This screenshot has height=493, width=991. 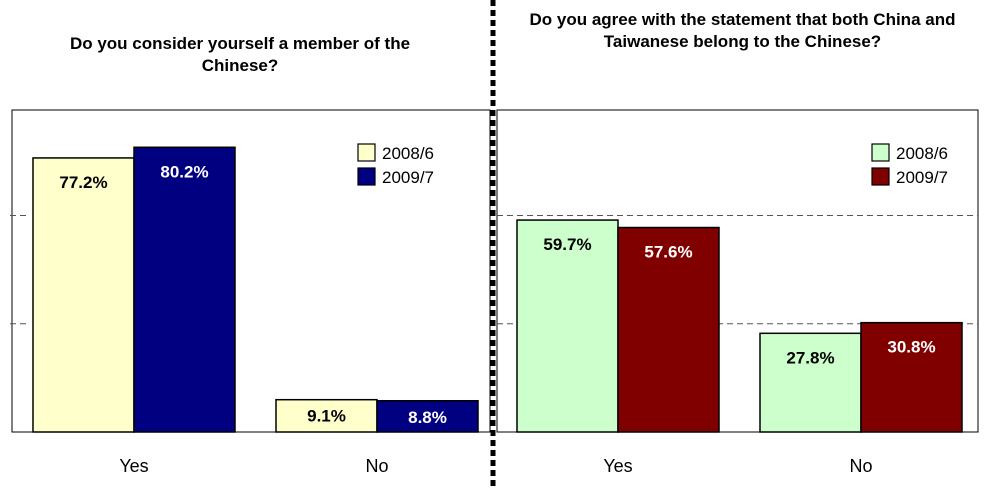 What do you see at coordinates (922, 177) in the screenshot?
I see `legend-label-right-2009-7: 2009/7` at bounding box center [922, 177].